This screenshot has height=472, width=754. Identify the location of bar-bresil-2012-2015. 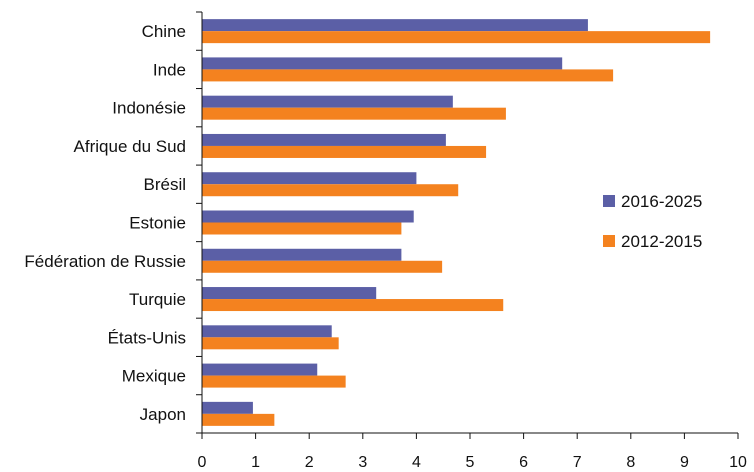
(330, 190).